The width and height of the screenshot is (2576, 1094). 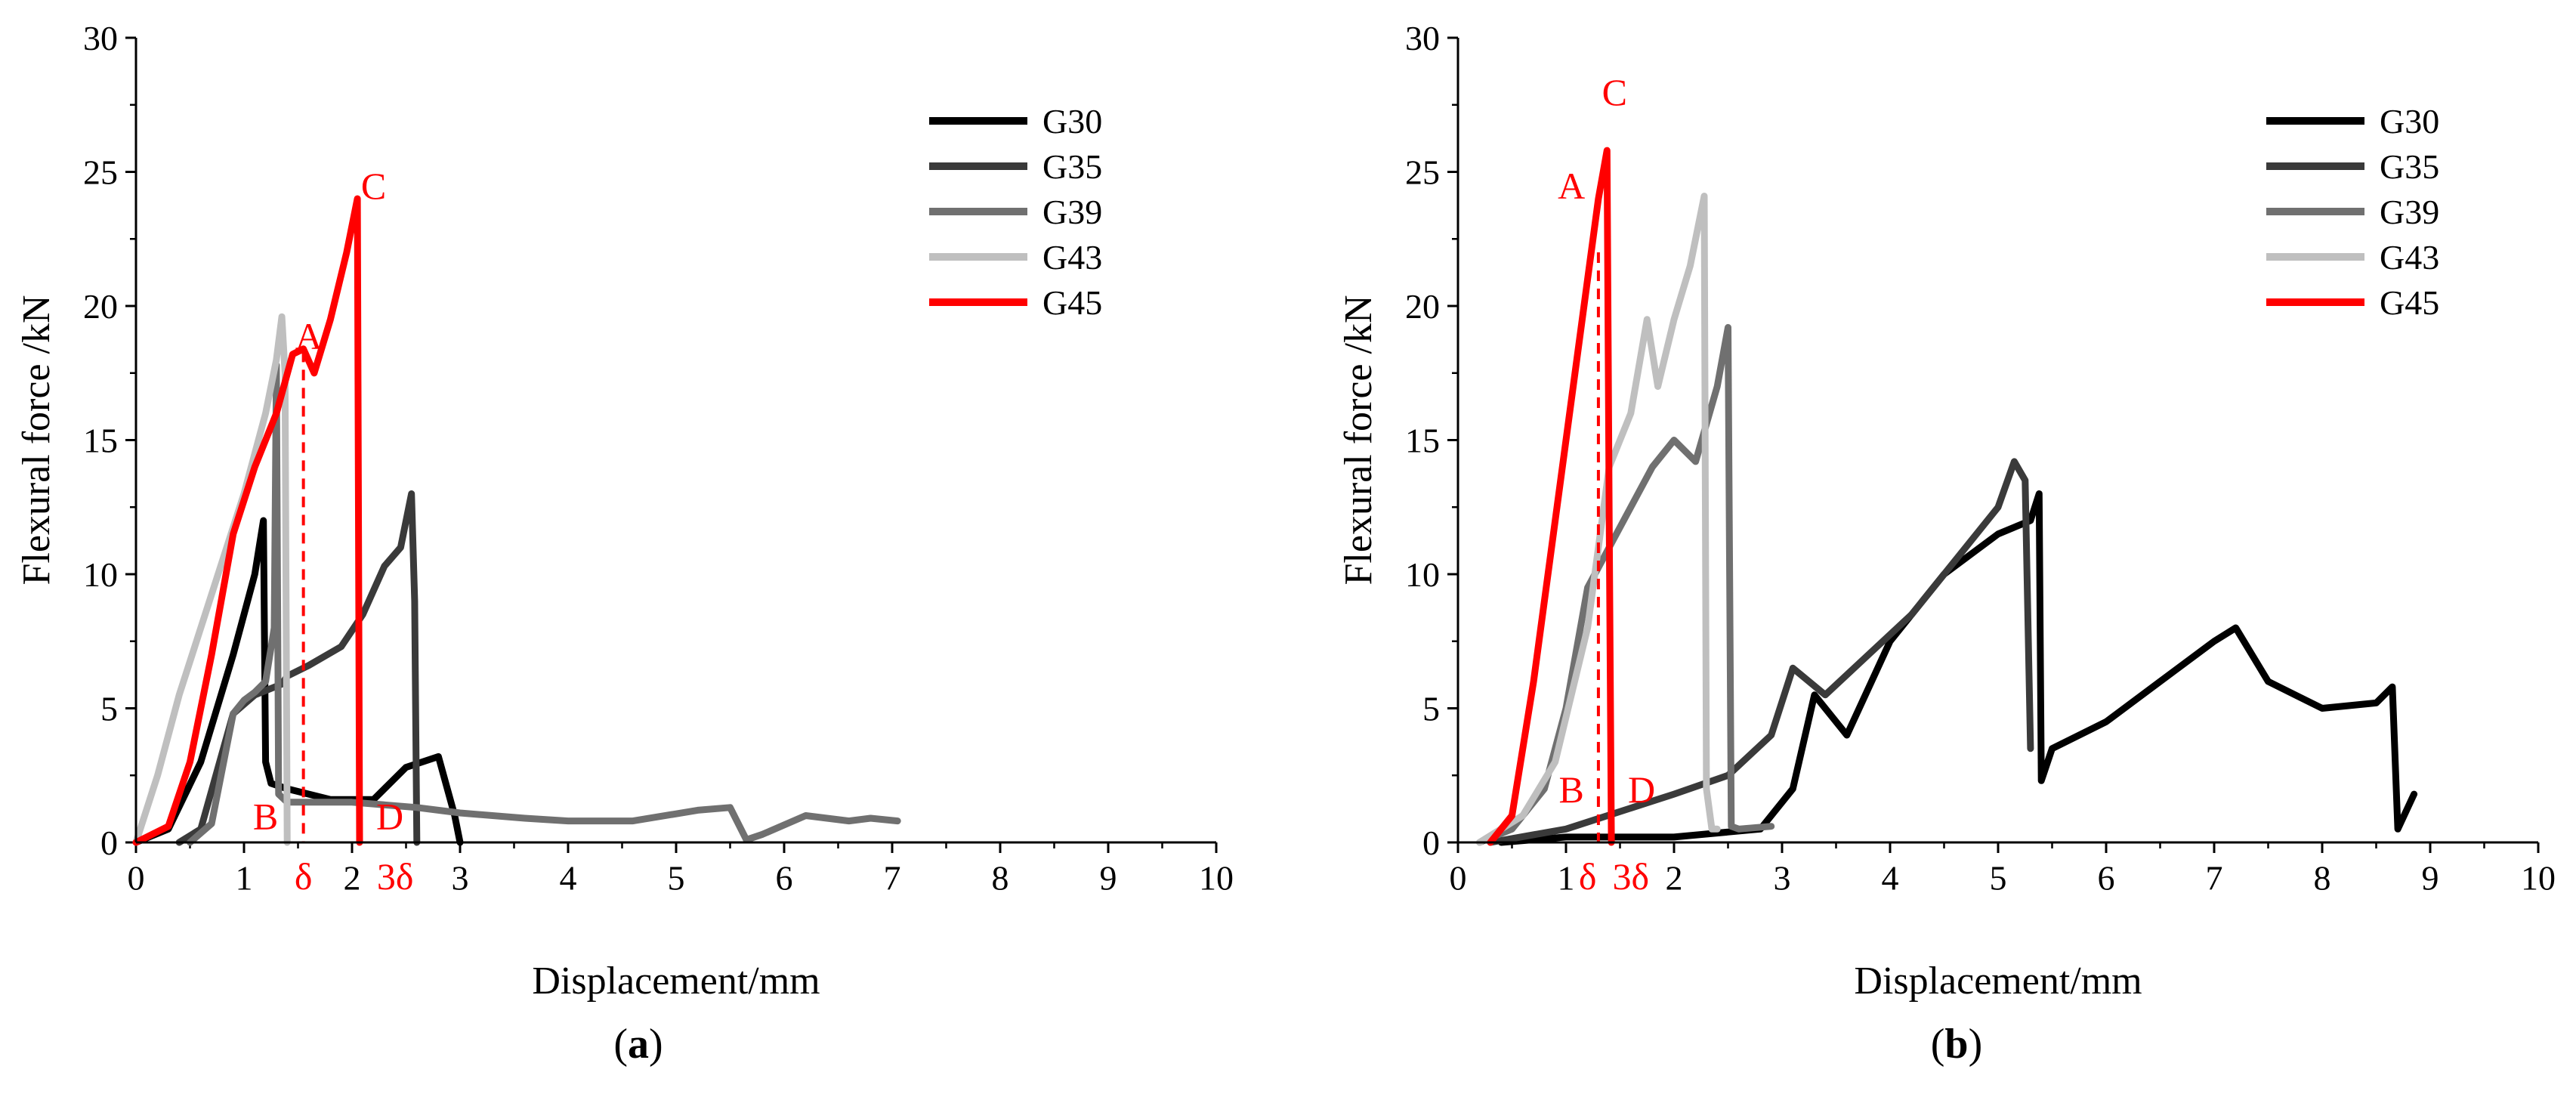 I want to click on panel-b-x-axis-label: Displacement/mm, so click(x=1998, y=981).